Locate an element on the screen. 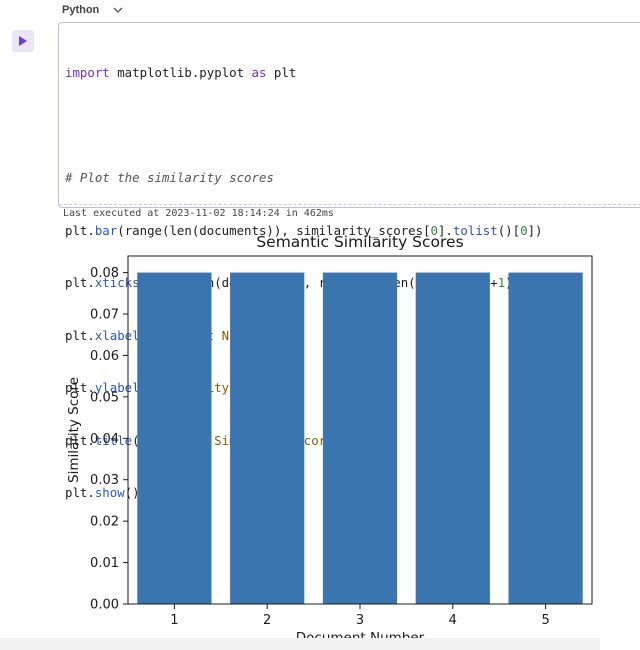  chevron-down-icon is located at coordinates (118, 10).